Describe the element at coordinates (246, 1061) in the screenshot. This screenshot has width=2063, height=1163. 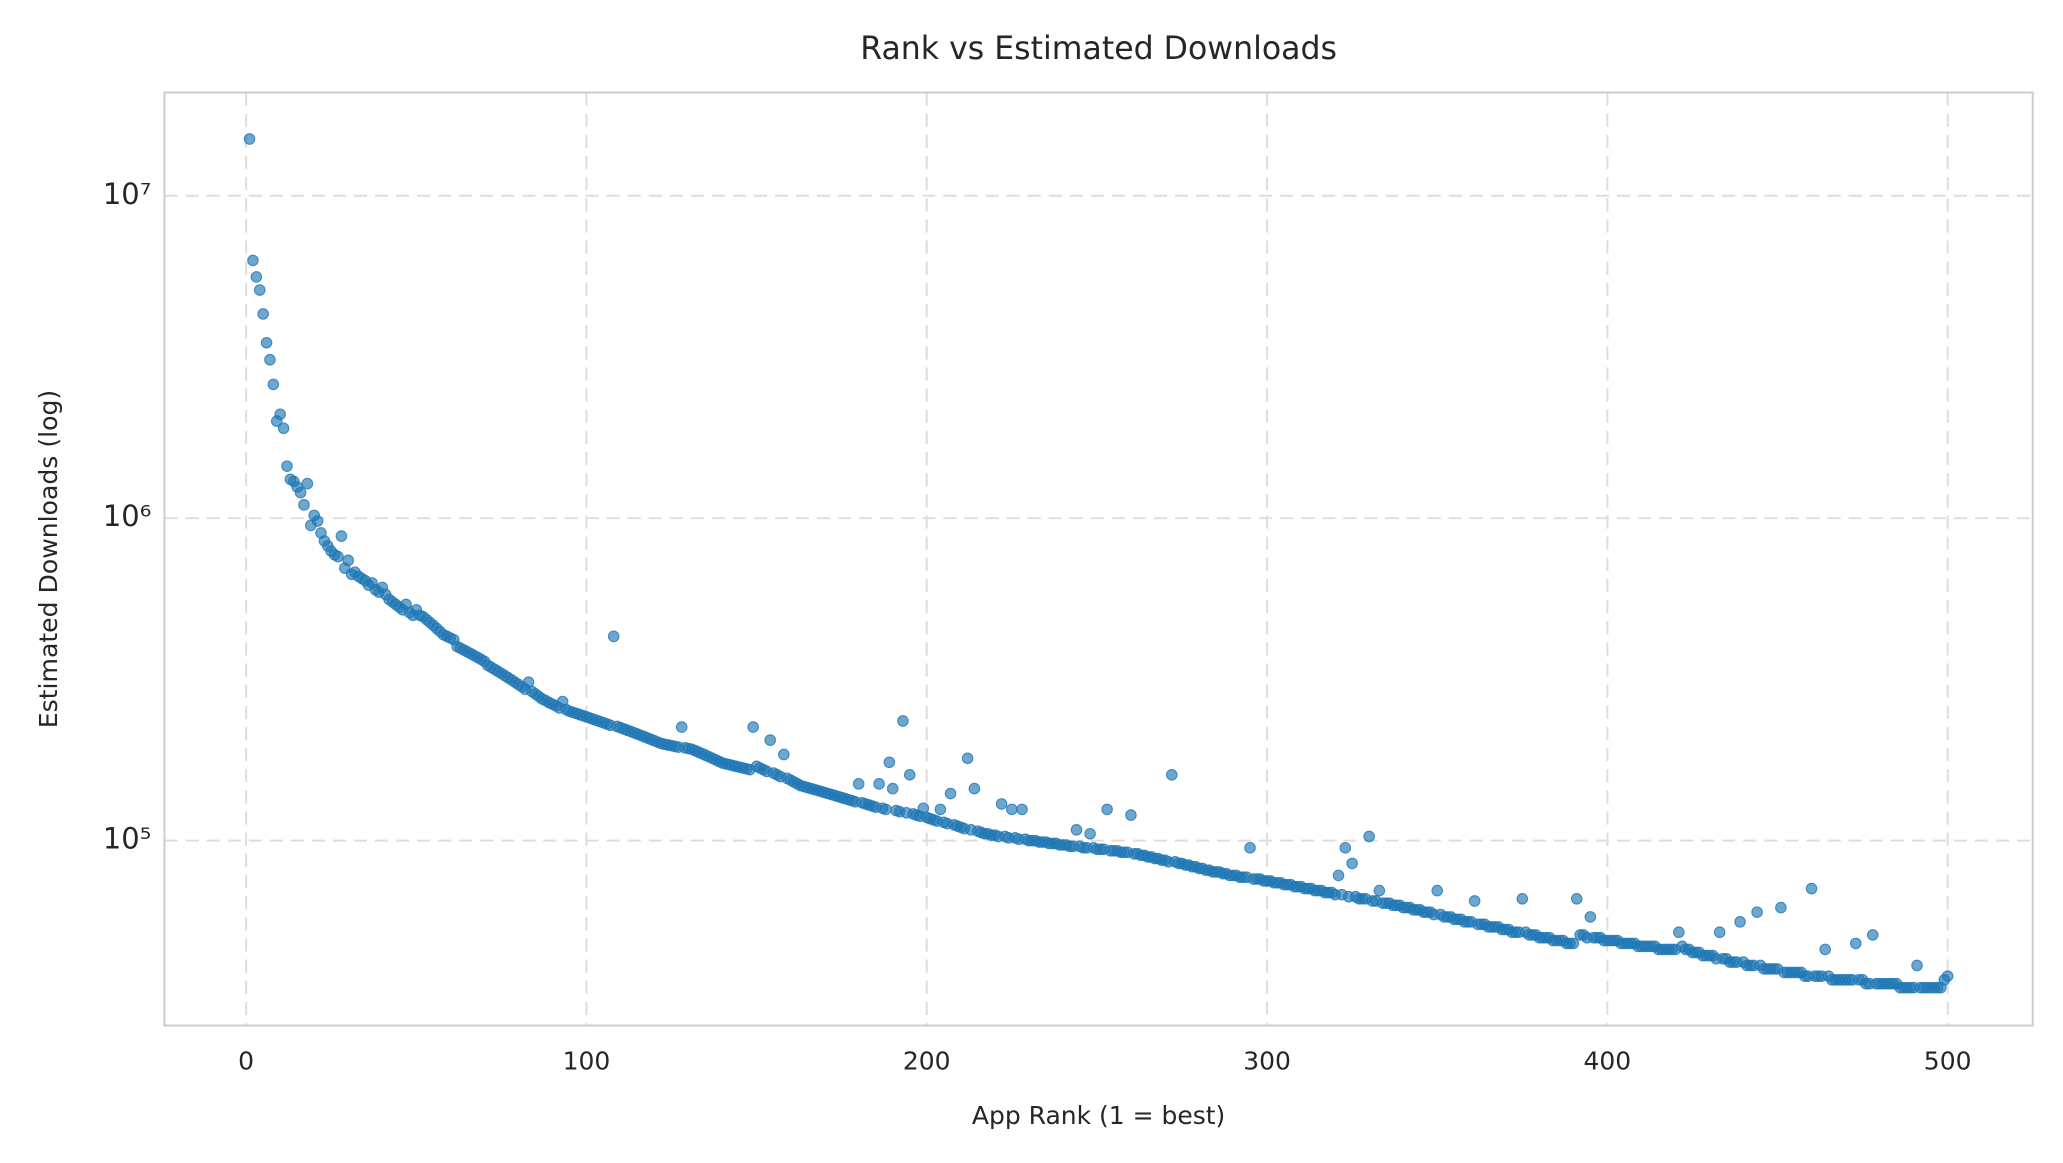
I see `x-tick-label: 0` at that location.